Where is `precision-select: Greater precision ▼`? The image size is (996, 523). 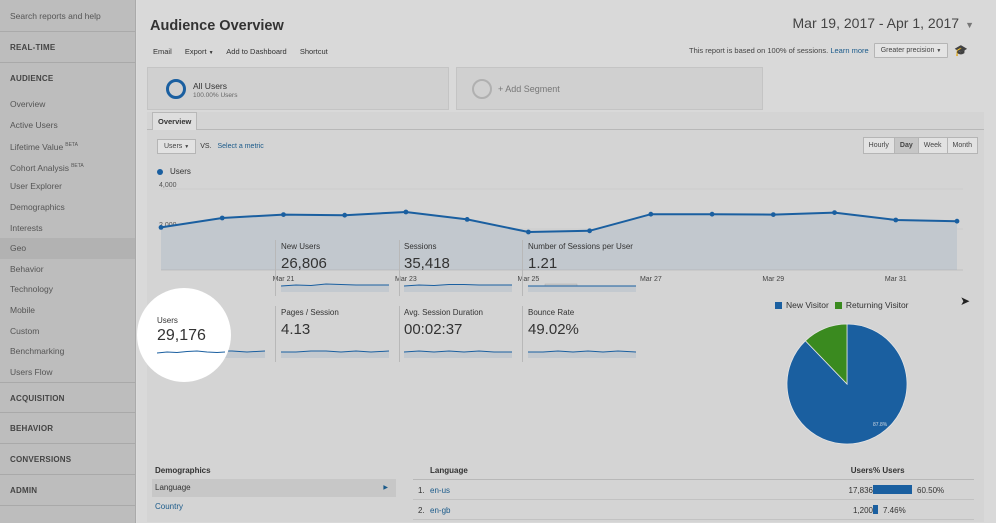 precision-select: Greater precision ▼ is located at coordinates (911, 50).